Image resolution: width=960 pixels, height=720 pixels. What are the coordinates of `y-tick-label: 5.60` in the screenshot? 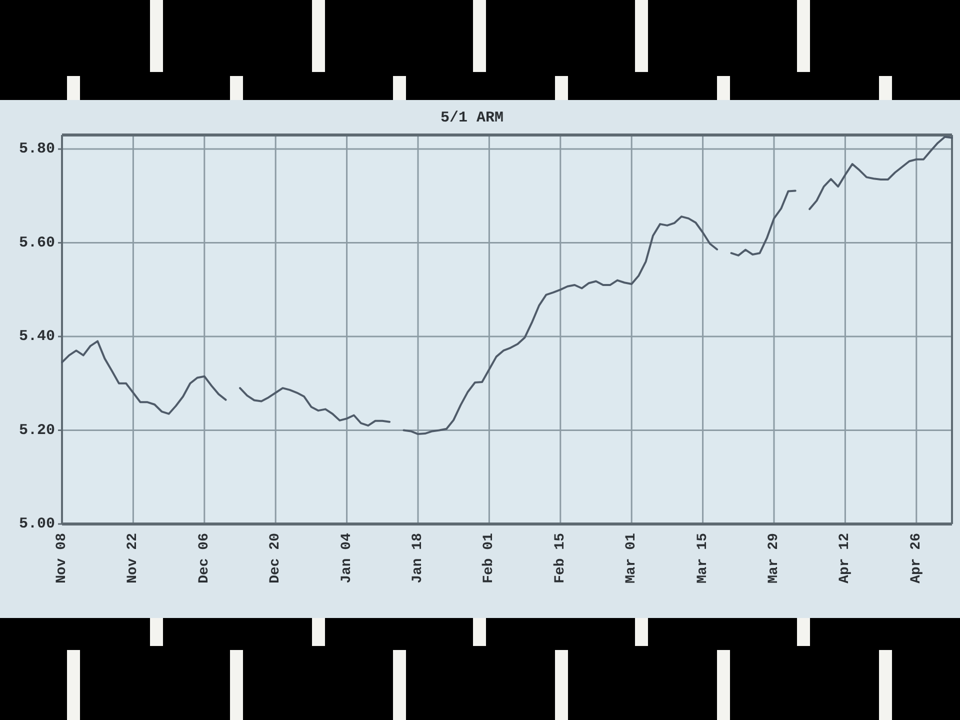 It's located at (36, 243).